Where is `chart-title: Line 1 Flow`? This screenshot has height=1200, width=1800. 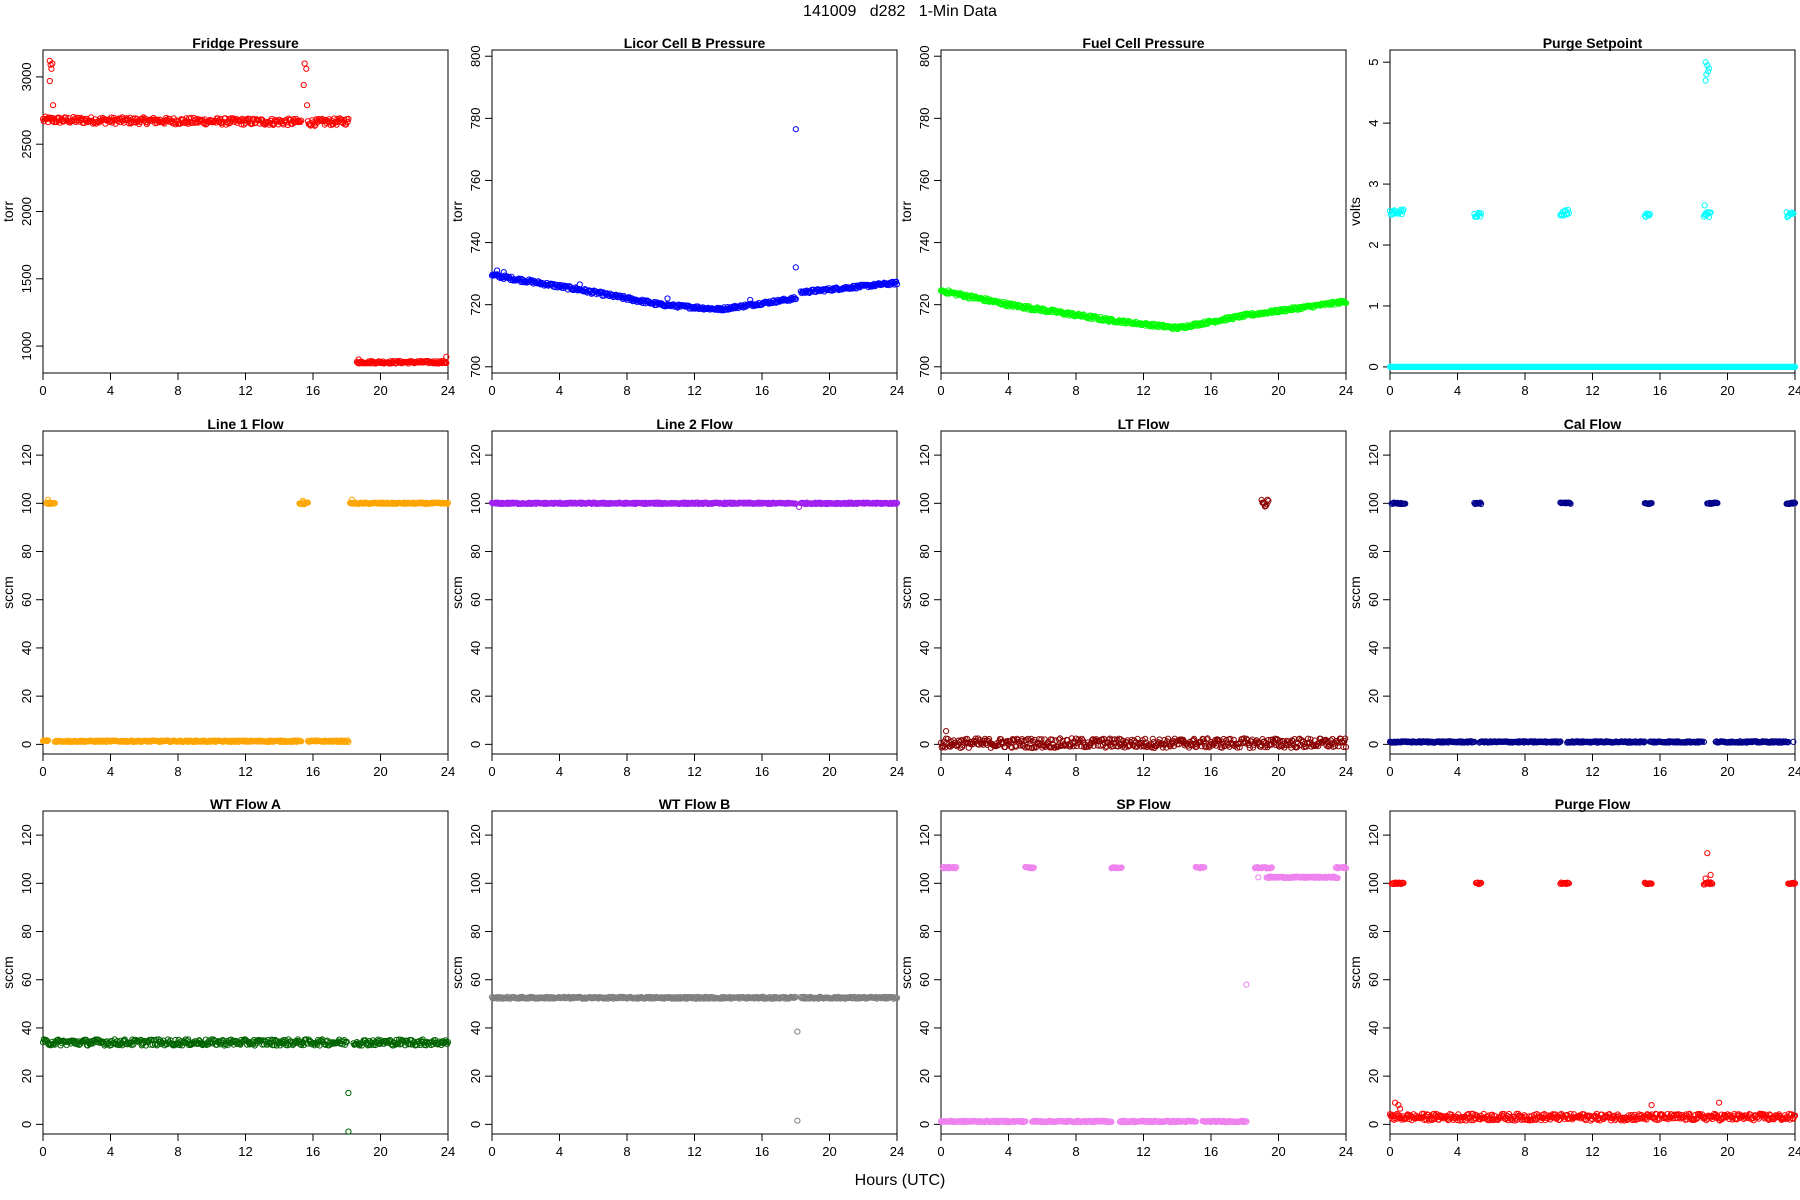
chart-title: Line 1 Flow is located at coordinates (245, 424).